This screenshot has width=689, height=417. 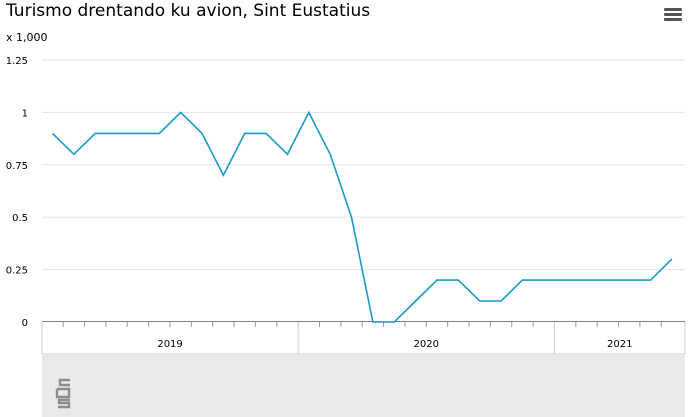 I want to click on footer-panel, so click(x=363, y=386).